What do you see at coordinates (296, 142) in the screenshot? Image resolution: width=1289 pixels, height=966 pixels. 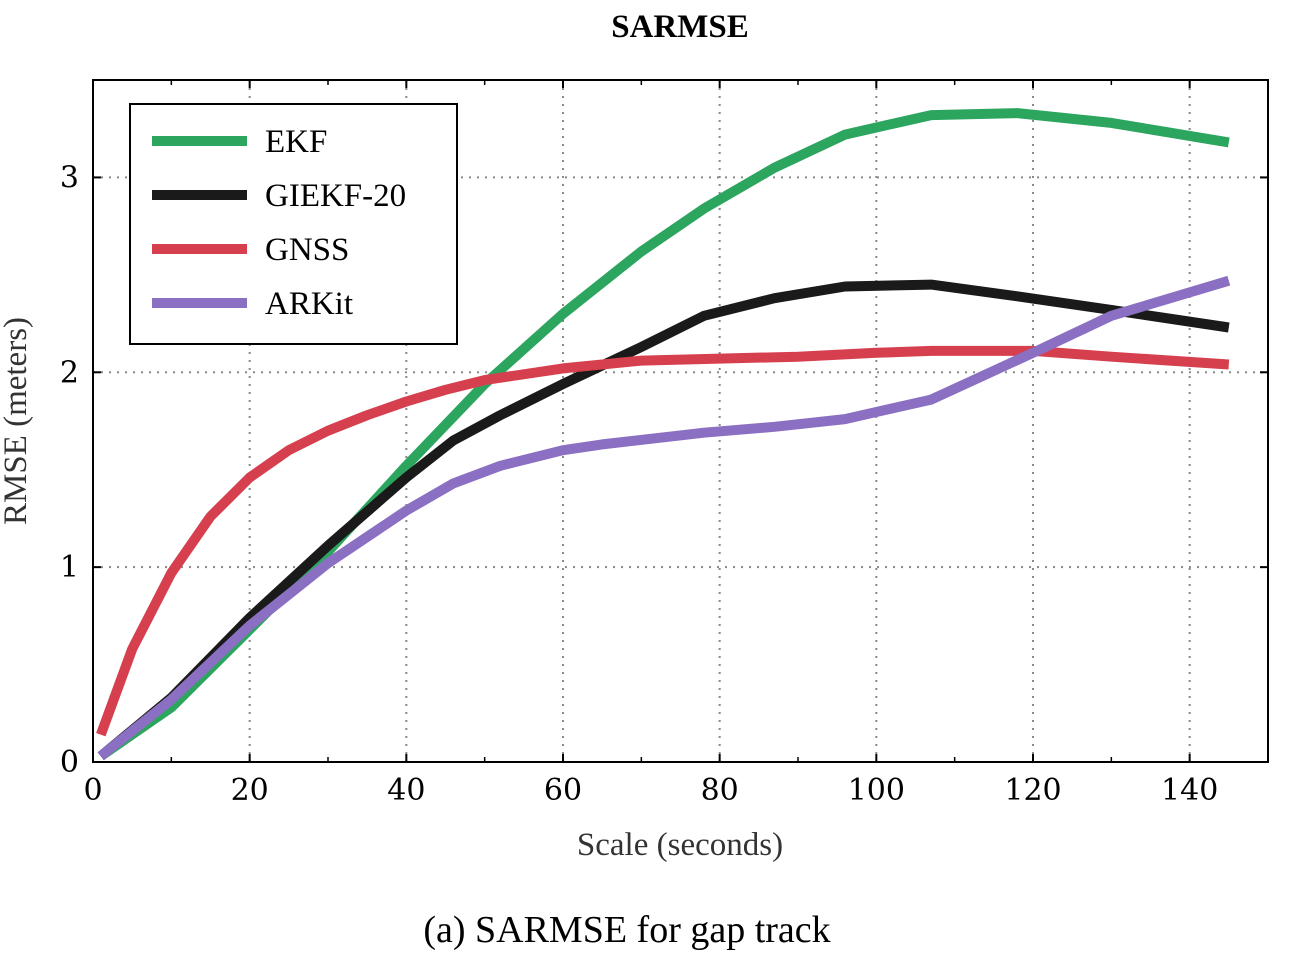 I see `legend-label: EKF` at bounding box center [296, 142].